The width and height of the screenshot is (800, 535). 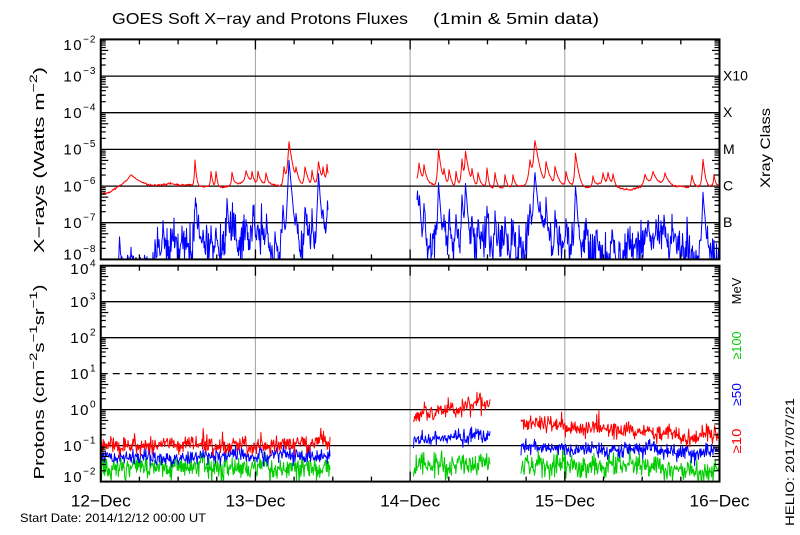 I want to click on svg-text:GOES Soft X−ray and Protons Fl: GOES Soft X−ray and Protons Fluxes, so click(x=260, y=19).